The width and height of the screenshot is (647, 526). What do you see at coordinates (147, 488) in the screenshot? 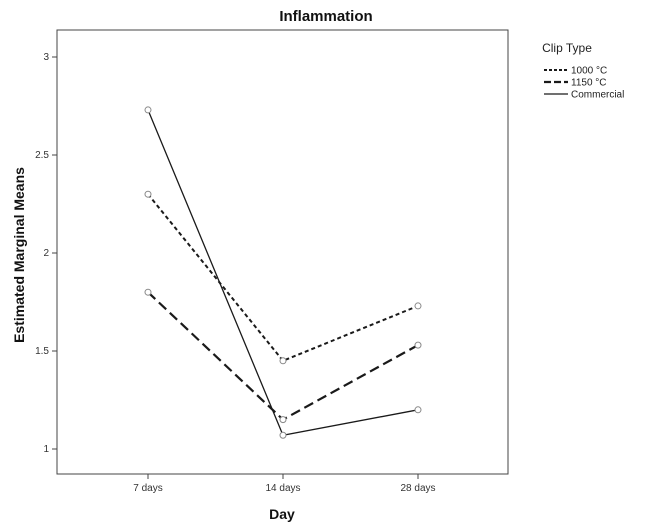
I see `x-tick-label: 7 days` at bounding box center [147, 488].